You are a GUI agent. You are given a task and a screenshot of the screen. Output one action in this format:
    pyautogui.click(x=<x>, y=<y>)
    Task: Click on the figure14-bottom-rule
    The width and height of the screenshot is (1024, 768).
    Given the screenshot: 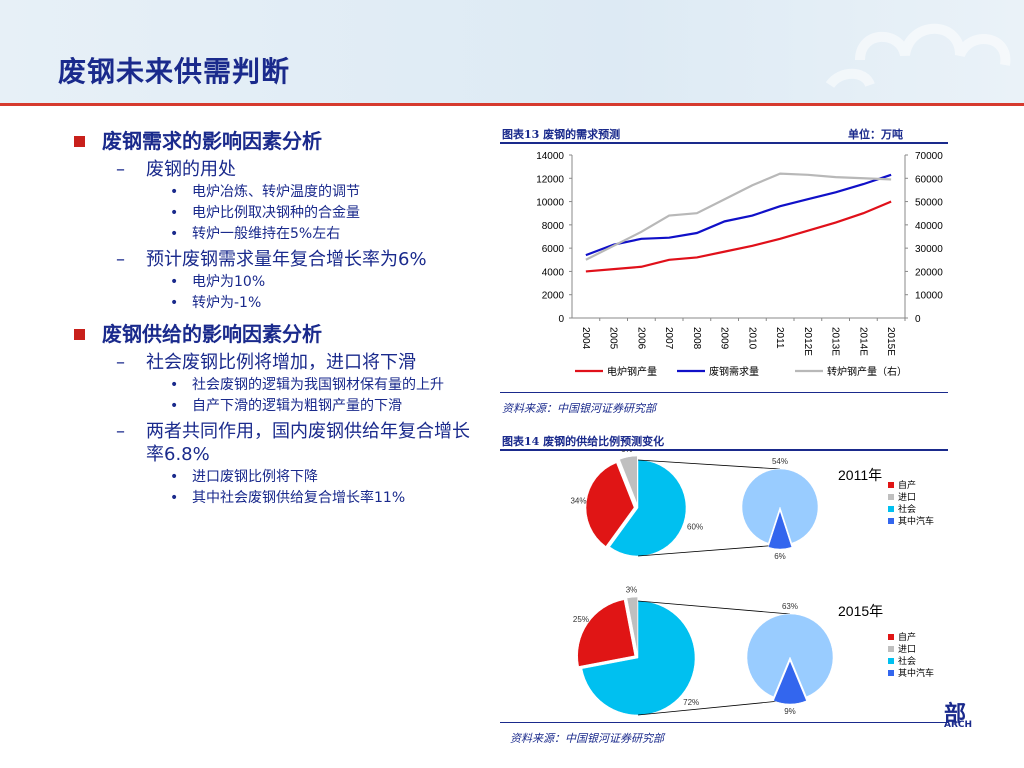 What is the action you would take?
    pyautogui.click(x=724, y=722)
    